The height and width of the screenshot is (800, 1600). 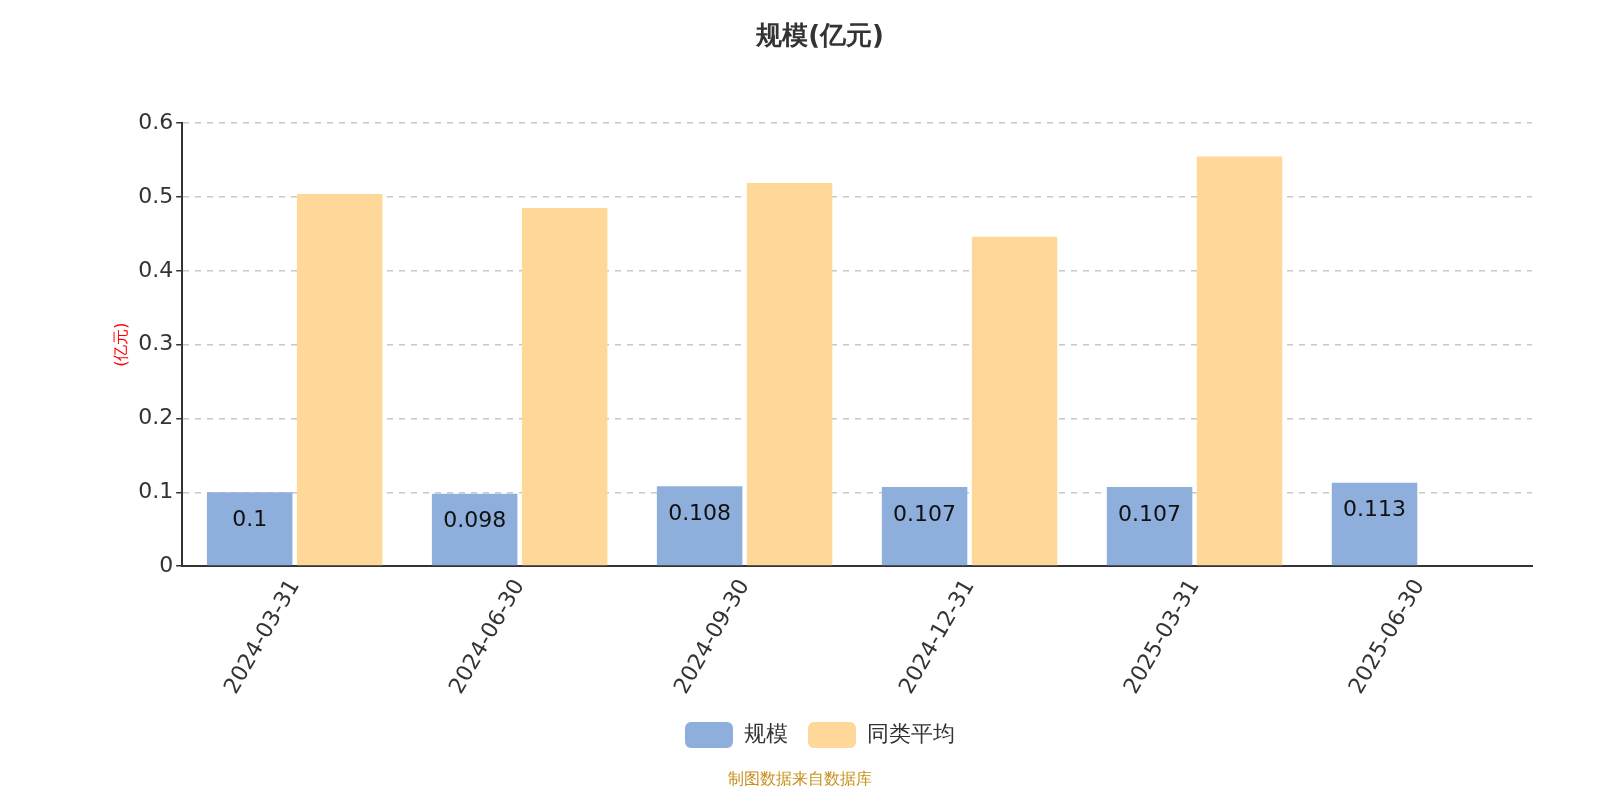 I want to click on y-tick-label: 0.6, so click(x=156, y=121).